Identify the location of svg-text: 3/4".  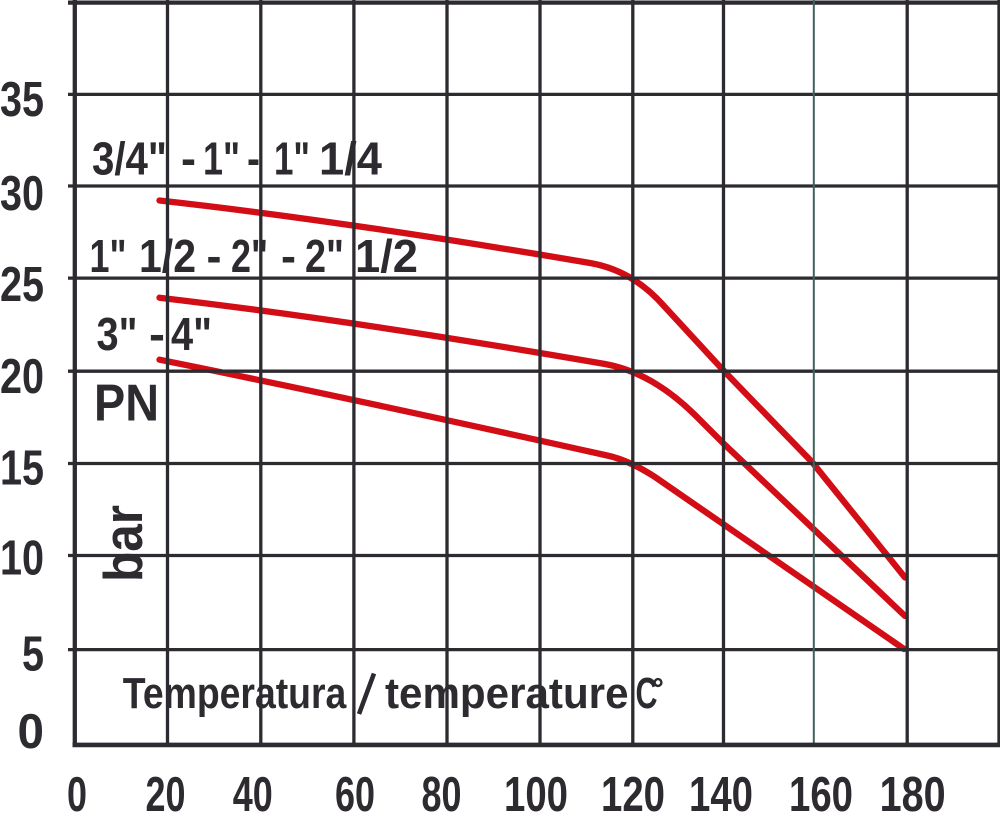
(129, 159).